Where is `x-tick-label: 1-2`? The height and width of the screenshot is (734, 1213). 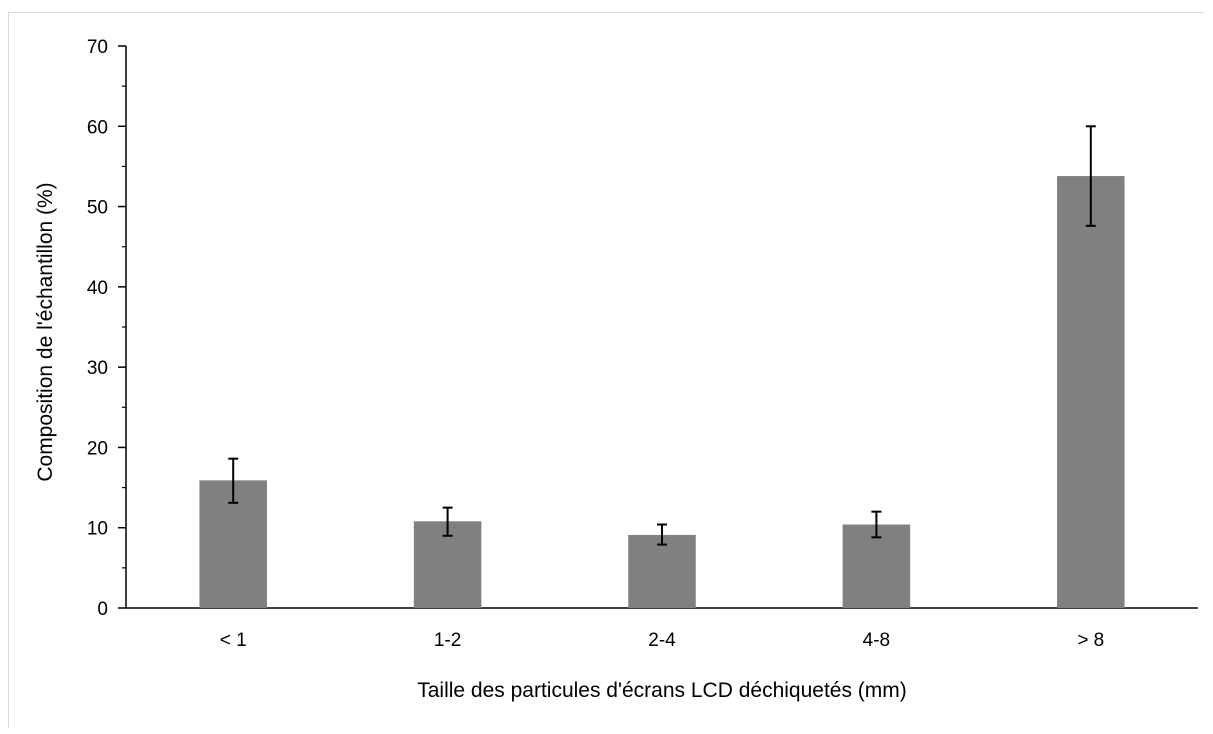 x-tick-label: 1-2 is located at coordinates (447, 640).